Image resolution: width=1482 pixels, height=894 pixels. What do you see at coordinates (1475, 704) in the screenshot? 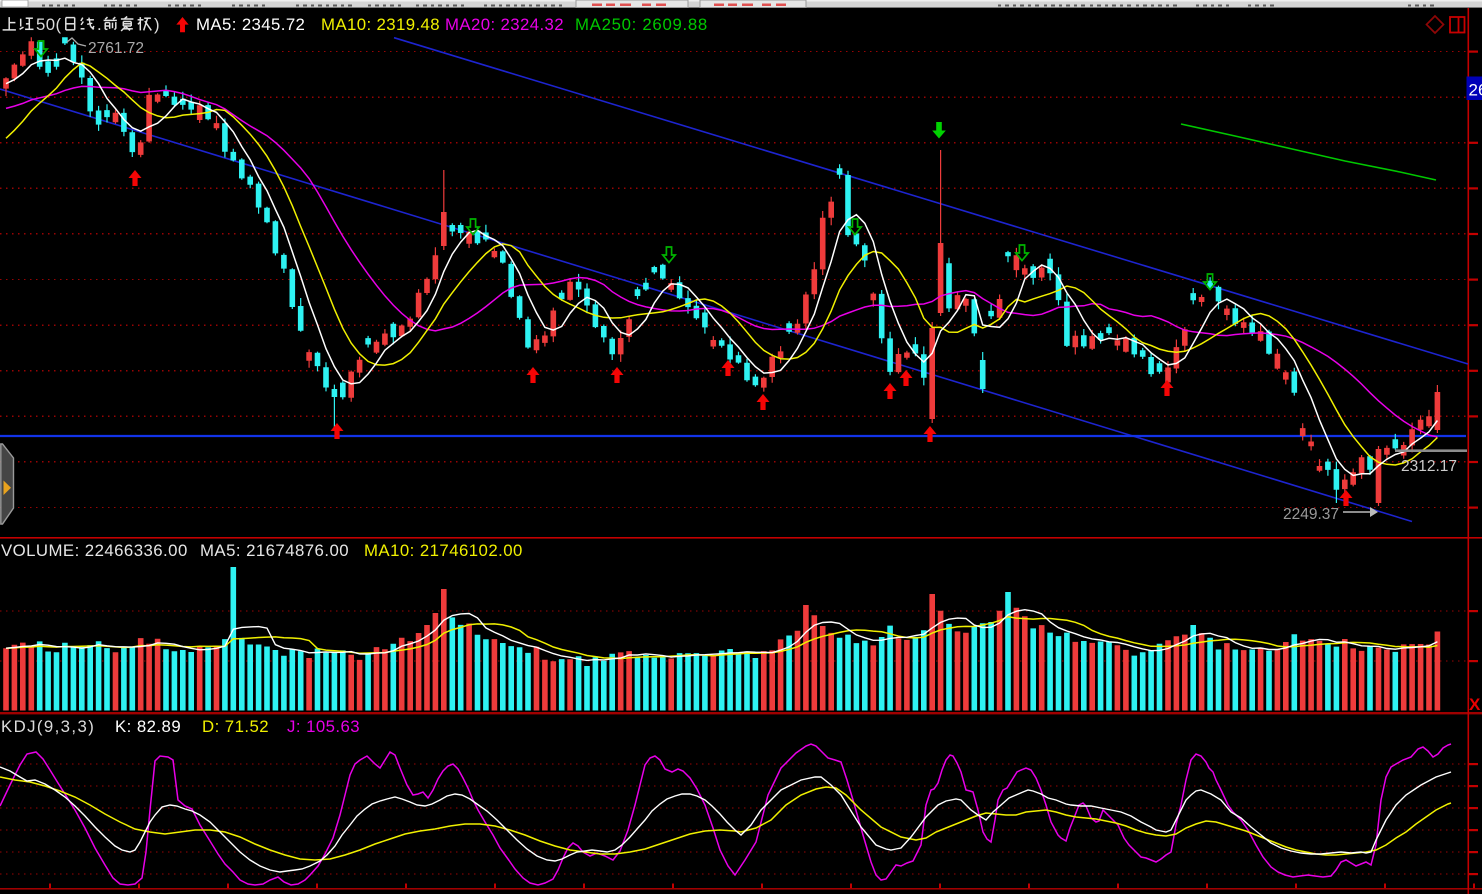
I see `svg-text: X` at bounding box center [1475, 704].